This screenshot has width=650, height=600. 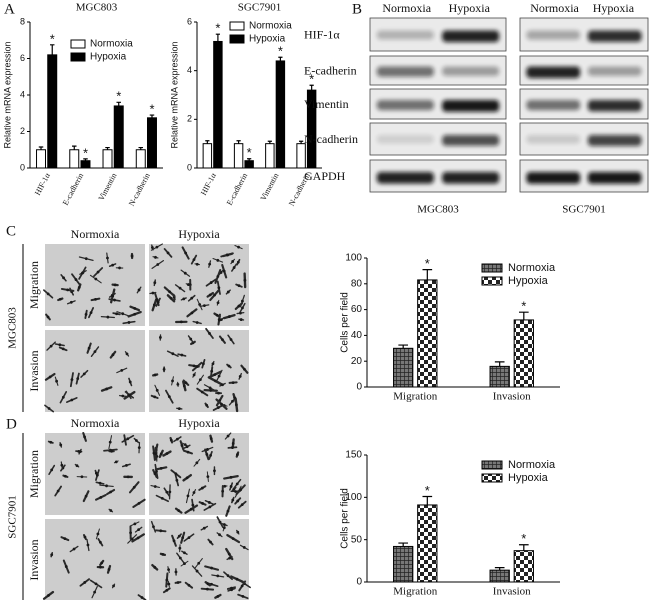 I want to click on column-header: Hypoxia, so click(x=199, y=234).